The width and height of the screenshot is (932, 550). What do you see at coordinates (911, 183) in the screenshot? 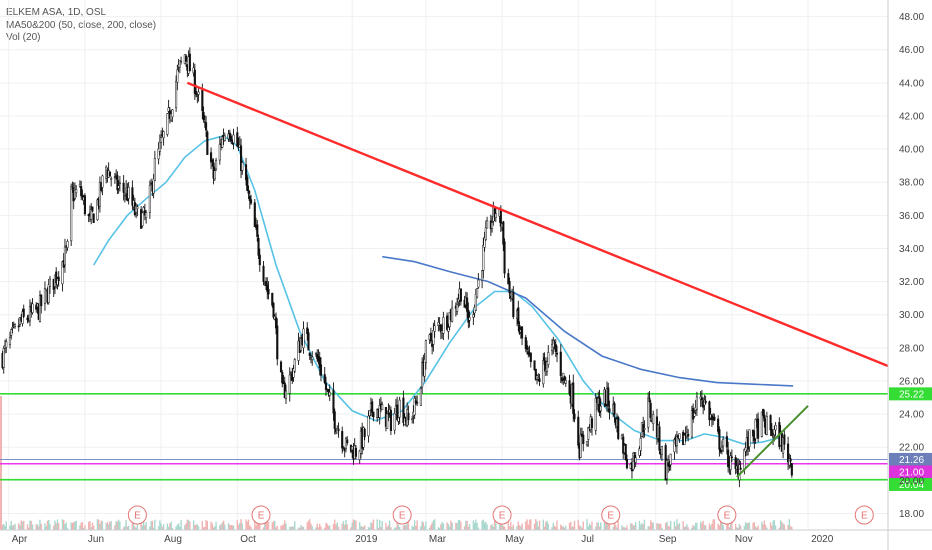
I see `price-tick-label: 38.00` at bounding box center [911, 183].